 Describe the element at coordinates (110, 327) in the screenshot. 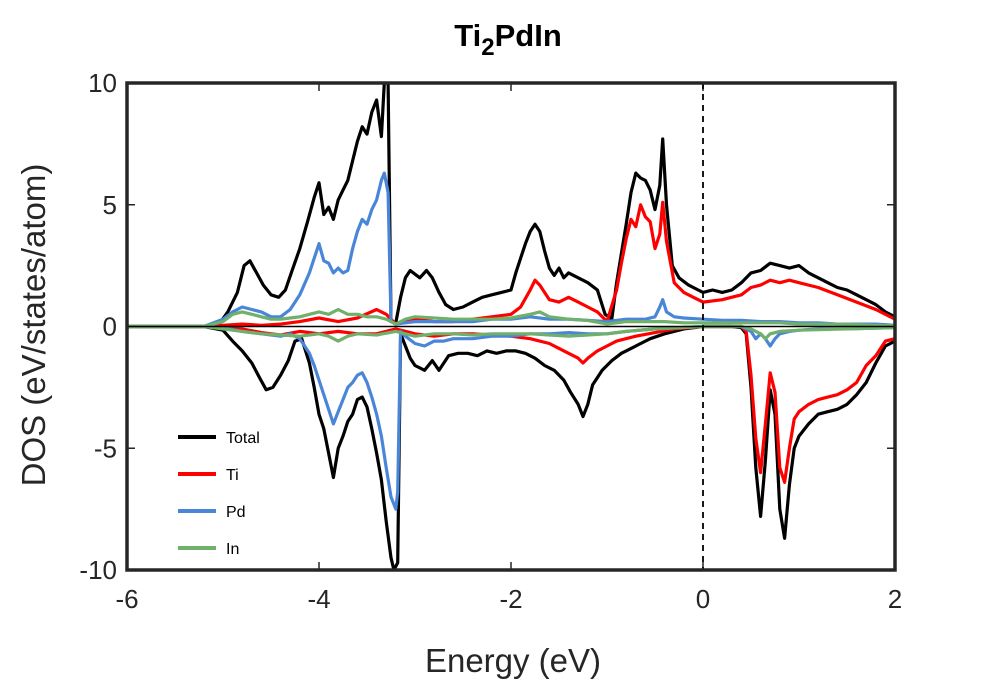

I see `y-tick-label: 0` at that location.